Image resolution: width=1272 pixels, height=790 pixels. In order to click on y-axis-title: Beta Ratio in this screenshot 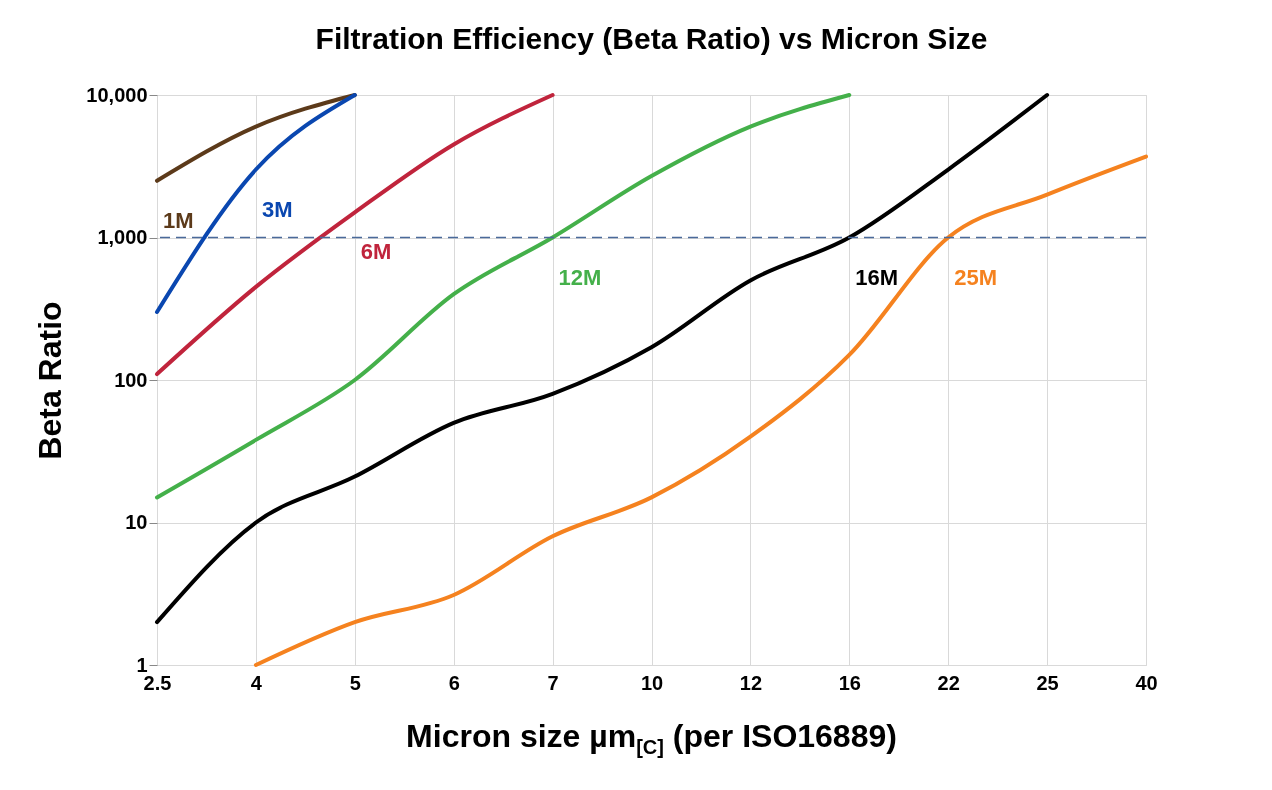, I will do `click(50, 380)`.